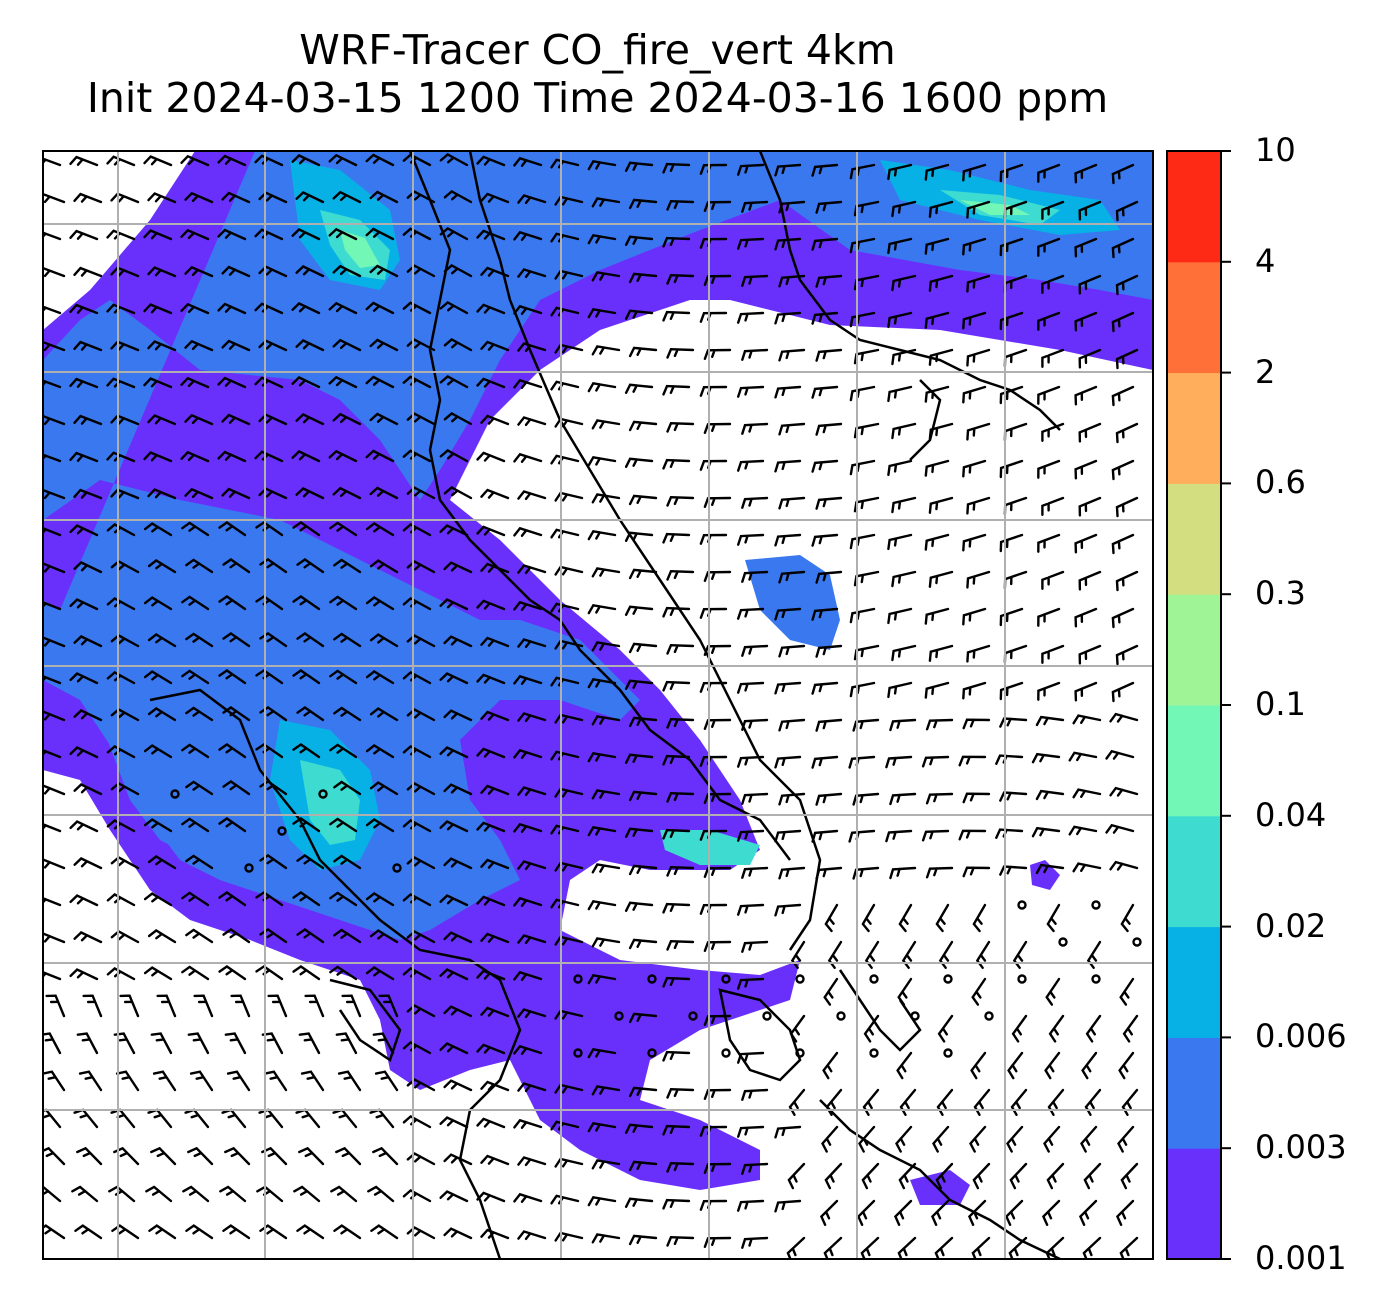 This screenshot has width=1400, height=1313. Describe the element at coordinates (940, 1179) in the screenshot. I see `coastline-southeast` at that location.